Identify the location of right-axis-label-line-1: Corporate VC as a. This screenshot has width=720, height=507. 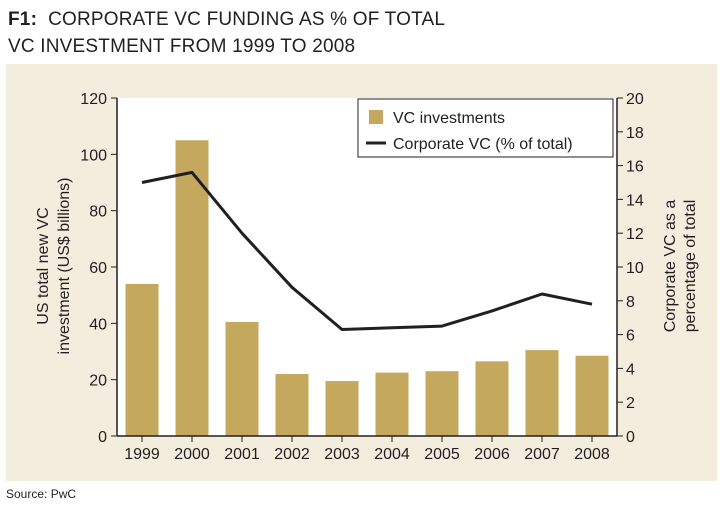
(670, 266).